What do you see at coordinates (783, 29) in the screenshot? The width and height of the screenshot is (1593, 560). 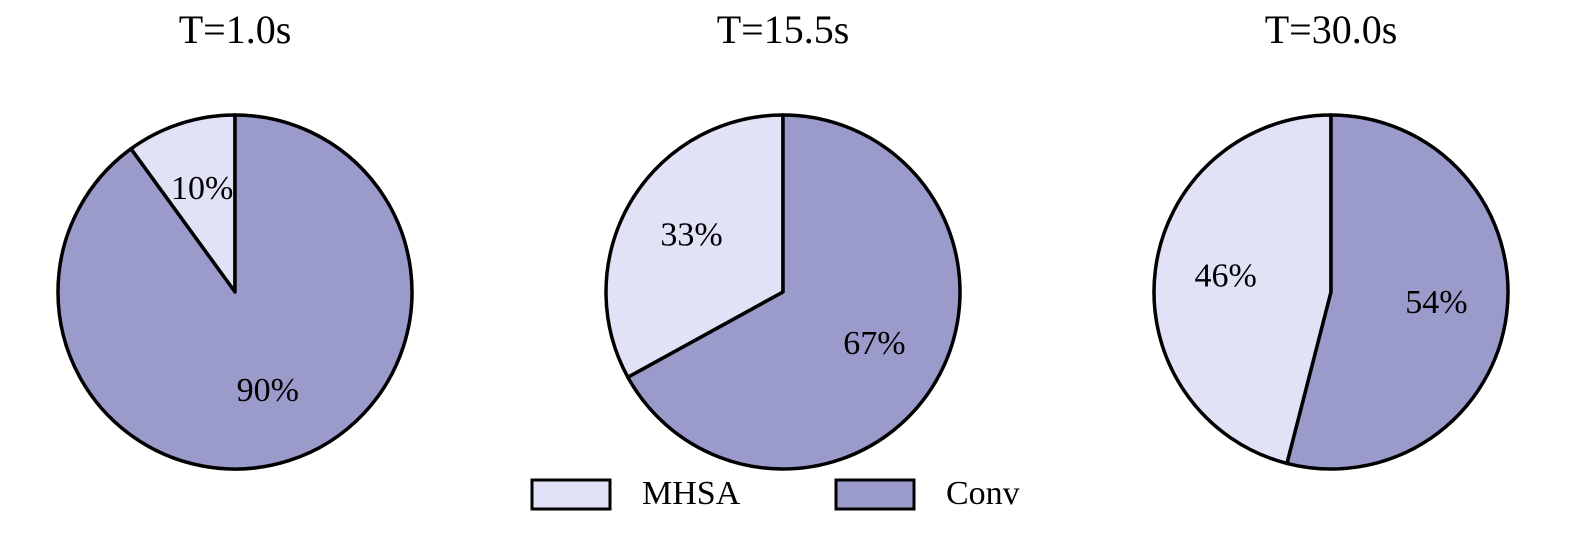 I see `chart-title: T=15.5s` at bounding box center [783, 29].